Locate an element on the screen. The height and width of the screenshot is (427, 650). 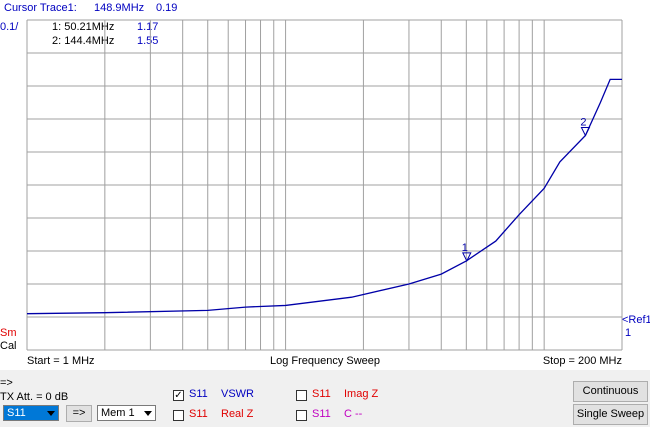
checkbox: ✓ is located at coordinates (178, 395).